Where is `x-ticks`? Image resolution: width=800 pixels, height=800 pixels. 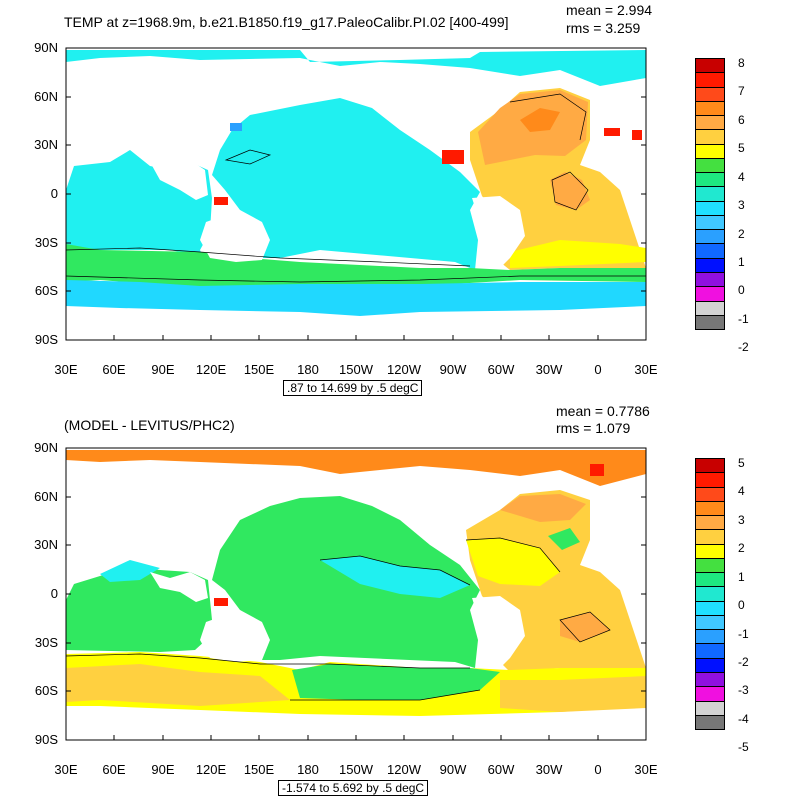
x-ticks is located at coordinates (332, 337).